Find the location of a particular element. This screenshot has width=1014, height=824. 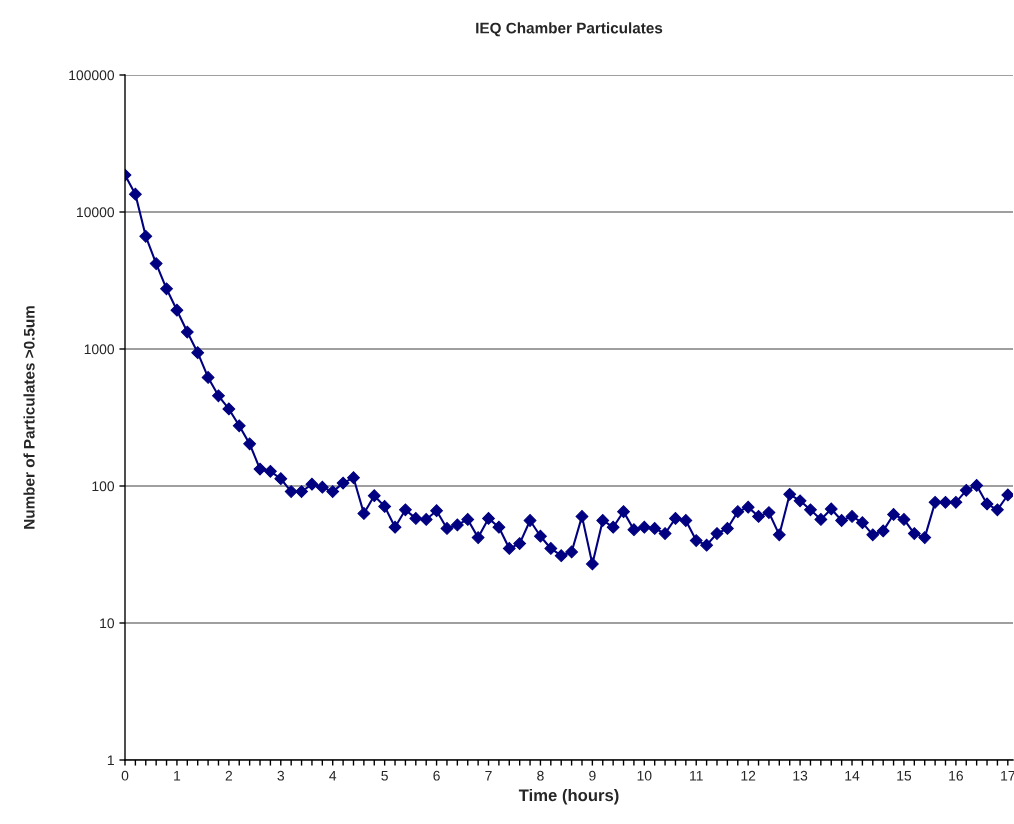

y-tick-label: 100000 is located at coordinates (92, 75).